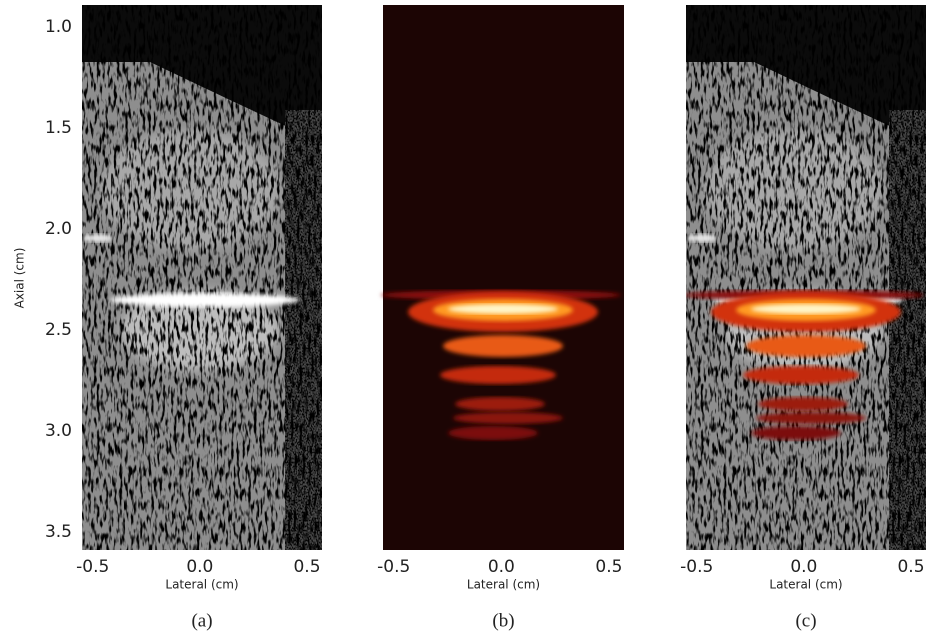 The width and height of the screenshot is (933, 638). Describe the element at coordinates (58, 532) in the screenshot. I see `y-tick-label: 3.5` at that location.